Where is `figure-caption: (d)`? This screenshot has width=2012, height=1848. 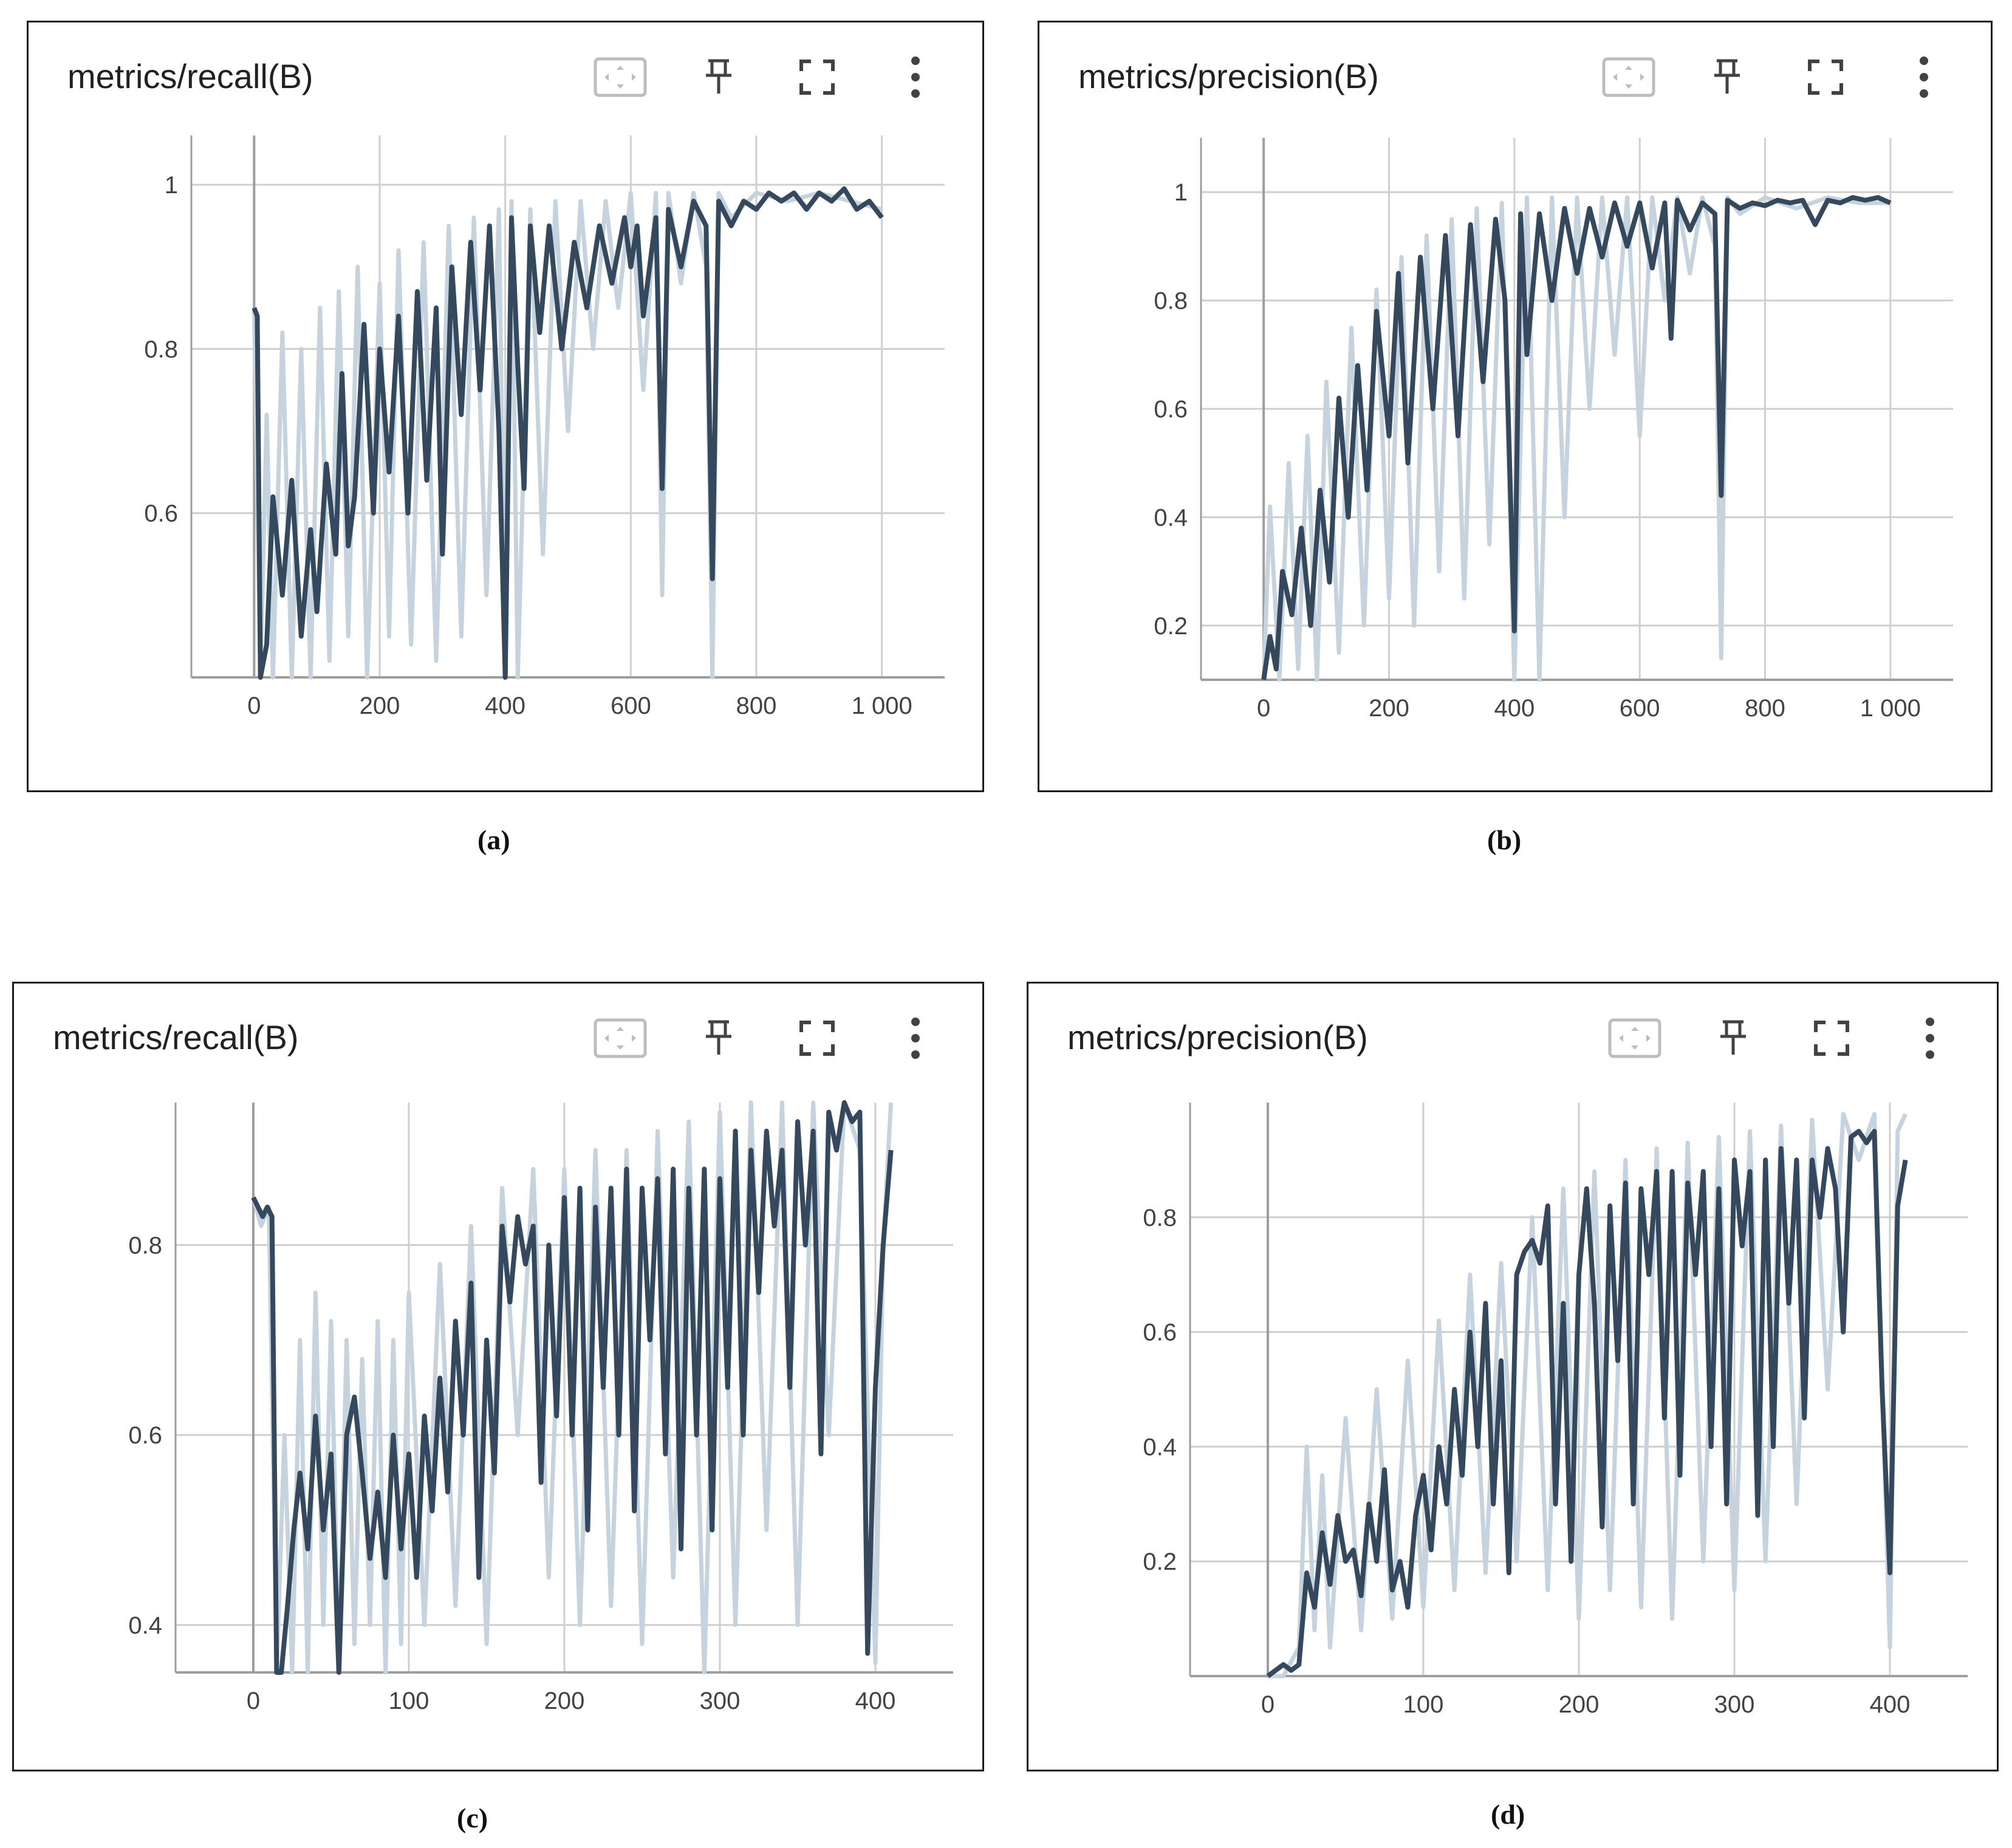
figure-caption: (d) is located at coordinates (1508, 1814).